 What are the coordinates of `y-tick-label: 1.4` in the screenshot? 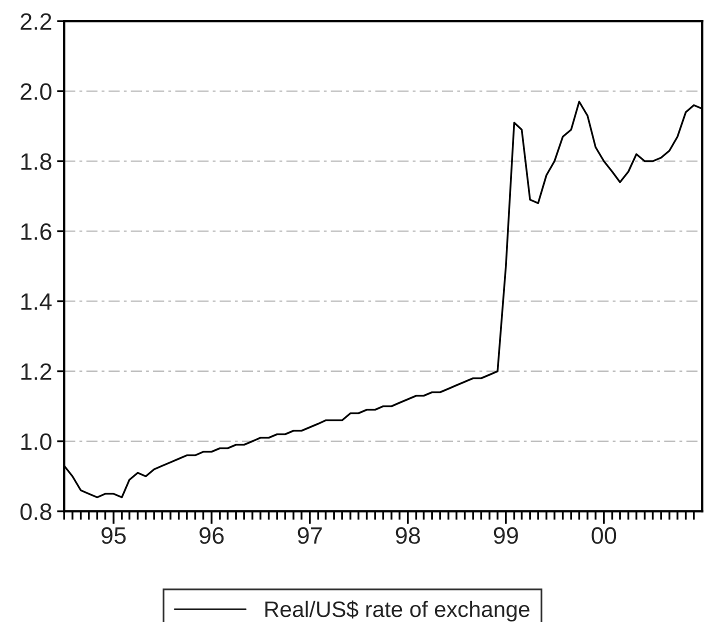 It's located at (36, 302).